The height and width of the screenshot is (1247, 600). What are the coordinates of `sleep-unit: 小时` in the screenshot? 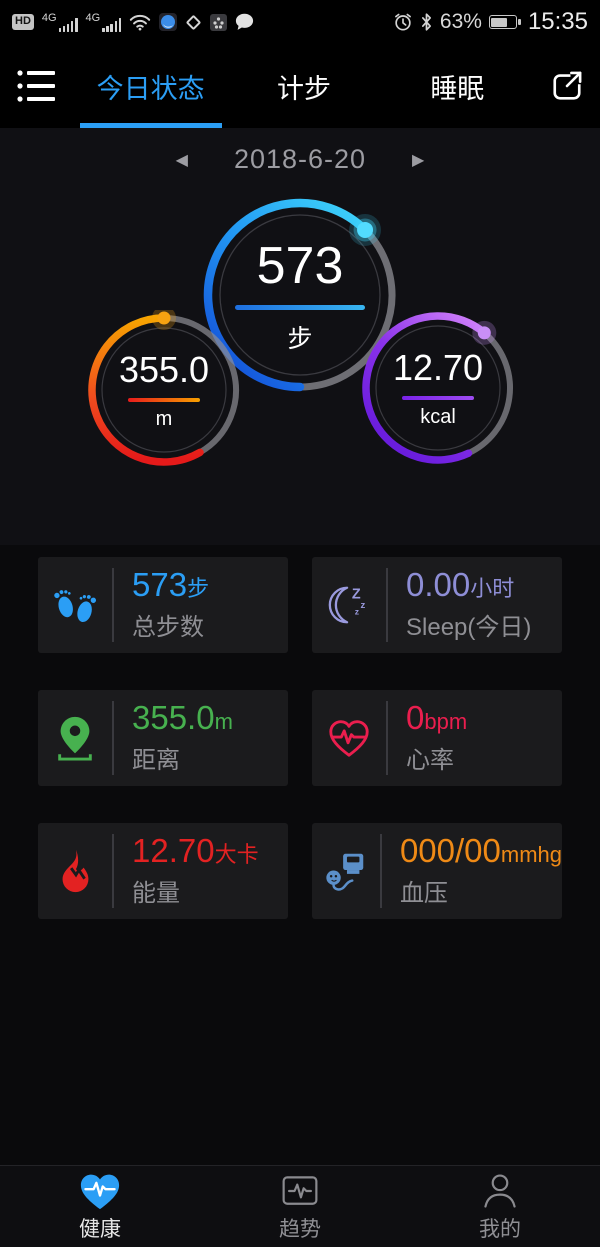 It's located at (492, 588).